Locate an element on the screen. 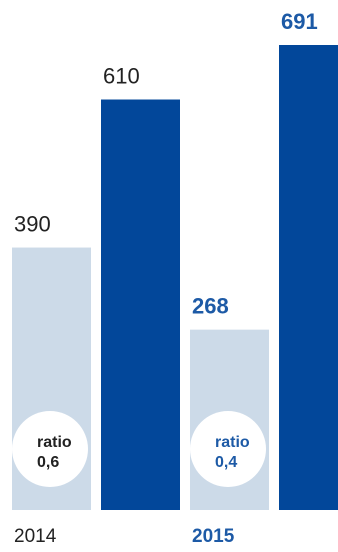 The image size is (338, 552). ratio-label-2014: ratio is located at coordinates (54, 442).